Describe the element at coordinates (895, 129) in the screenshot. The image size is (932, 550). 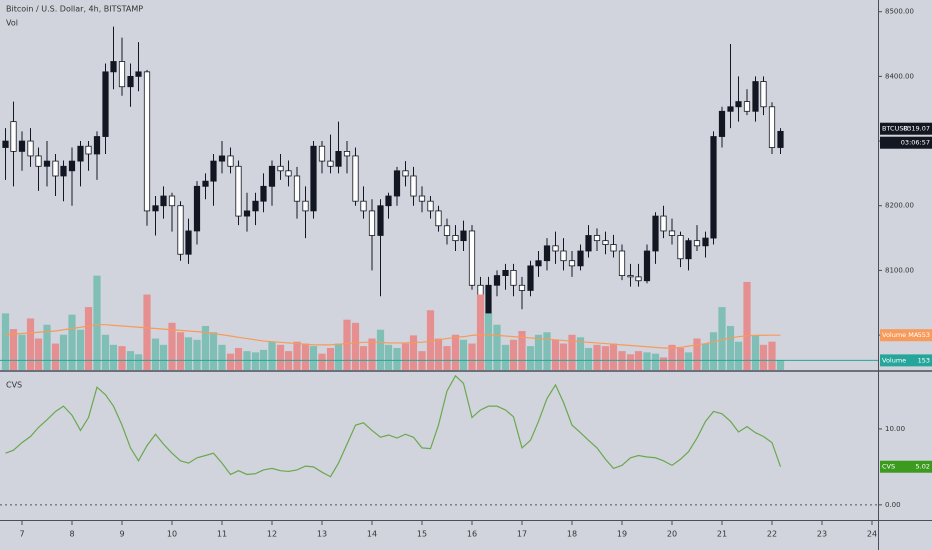
I see `price-tag-name: BTCUSD` at that location.